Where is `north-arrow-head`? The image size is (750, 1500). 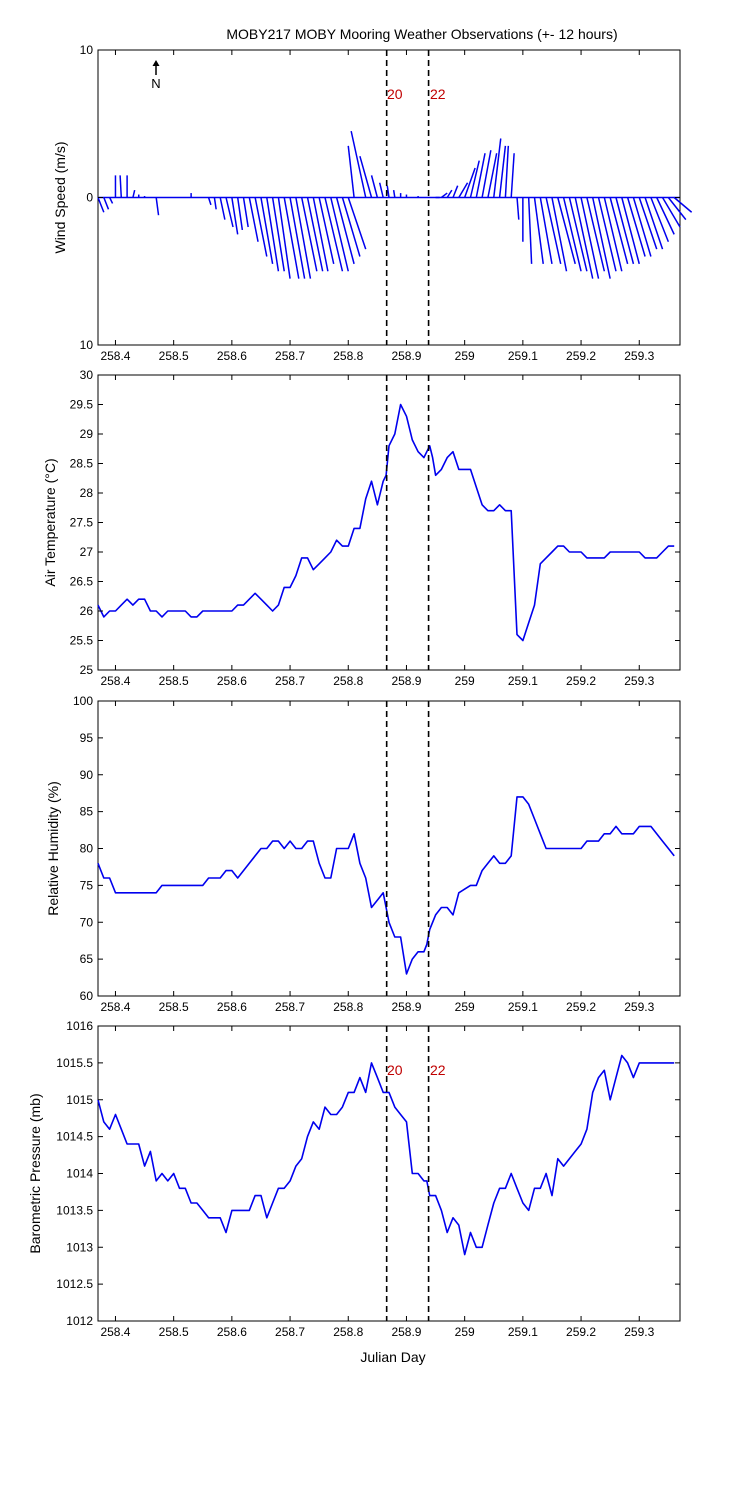
north-arrow-head is located at coordinates (156, 63).